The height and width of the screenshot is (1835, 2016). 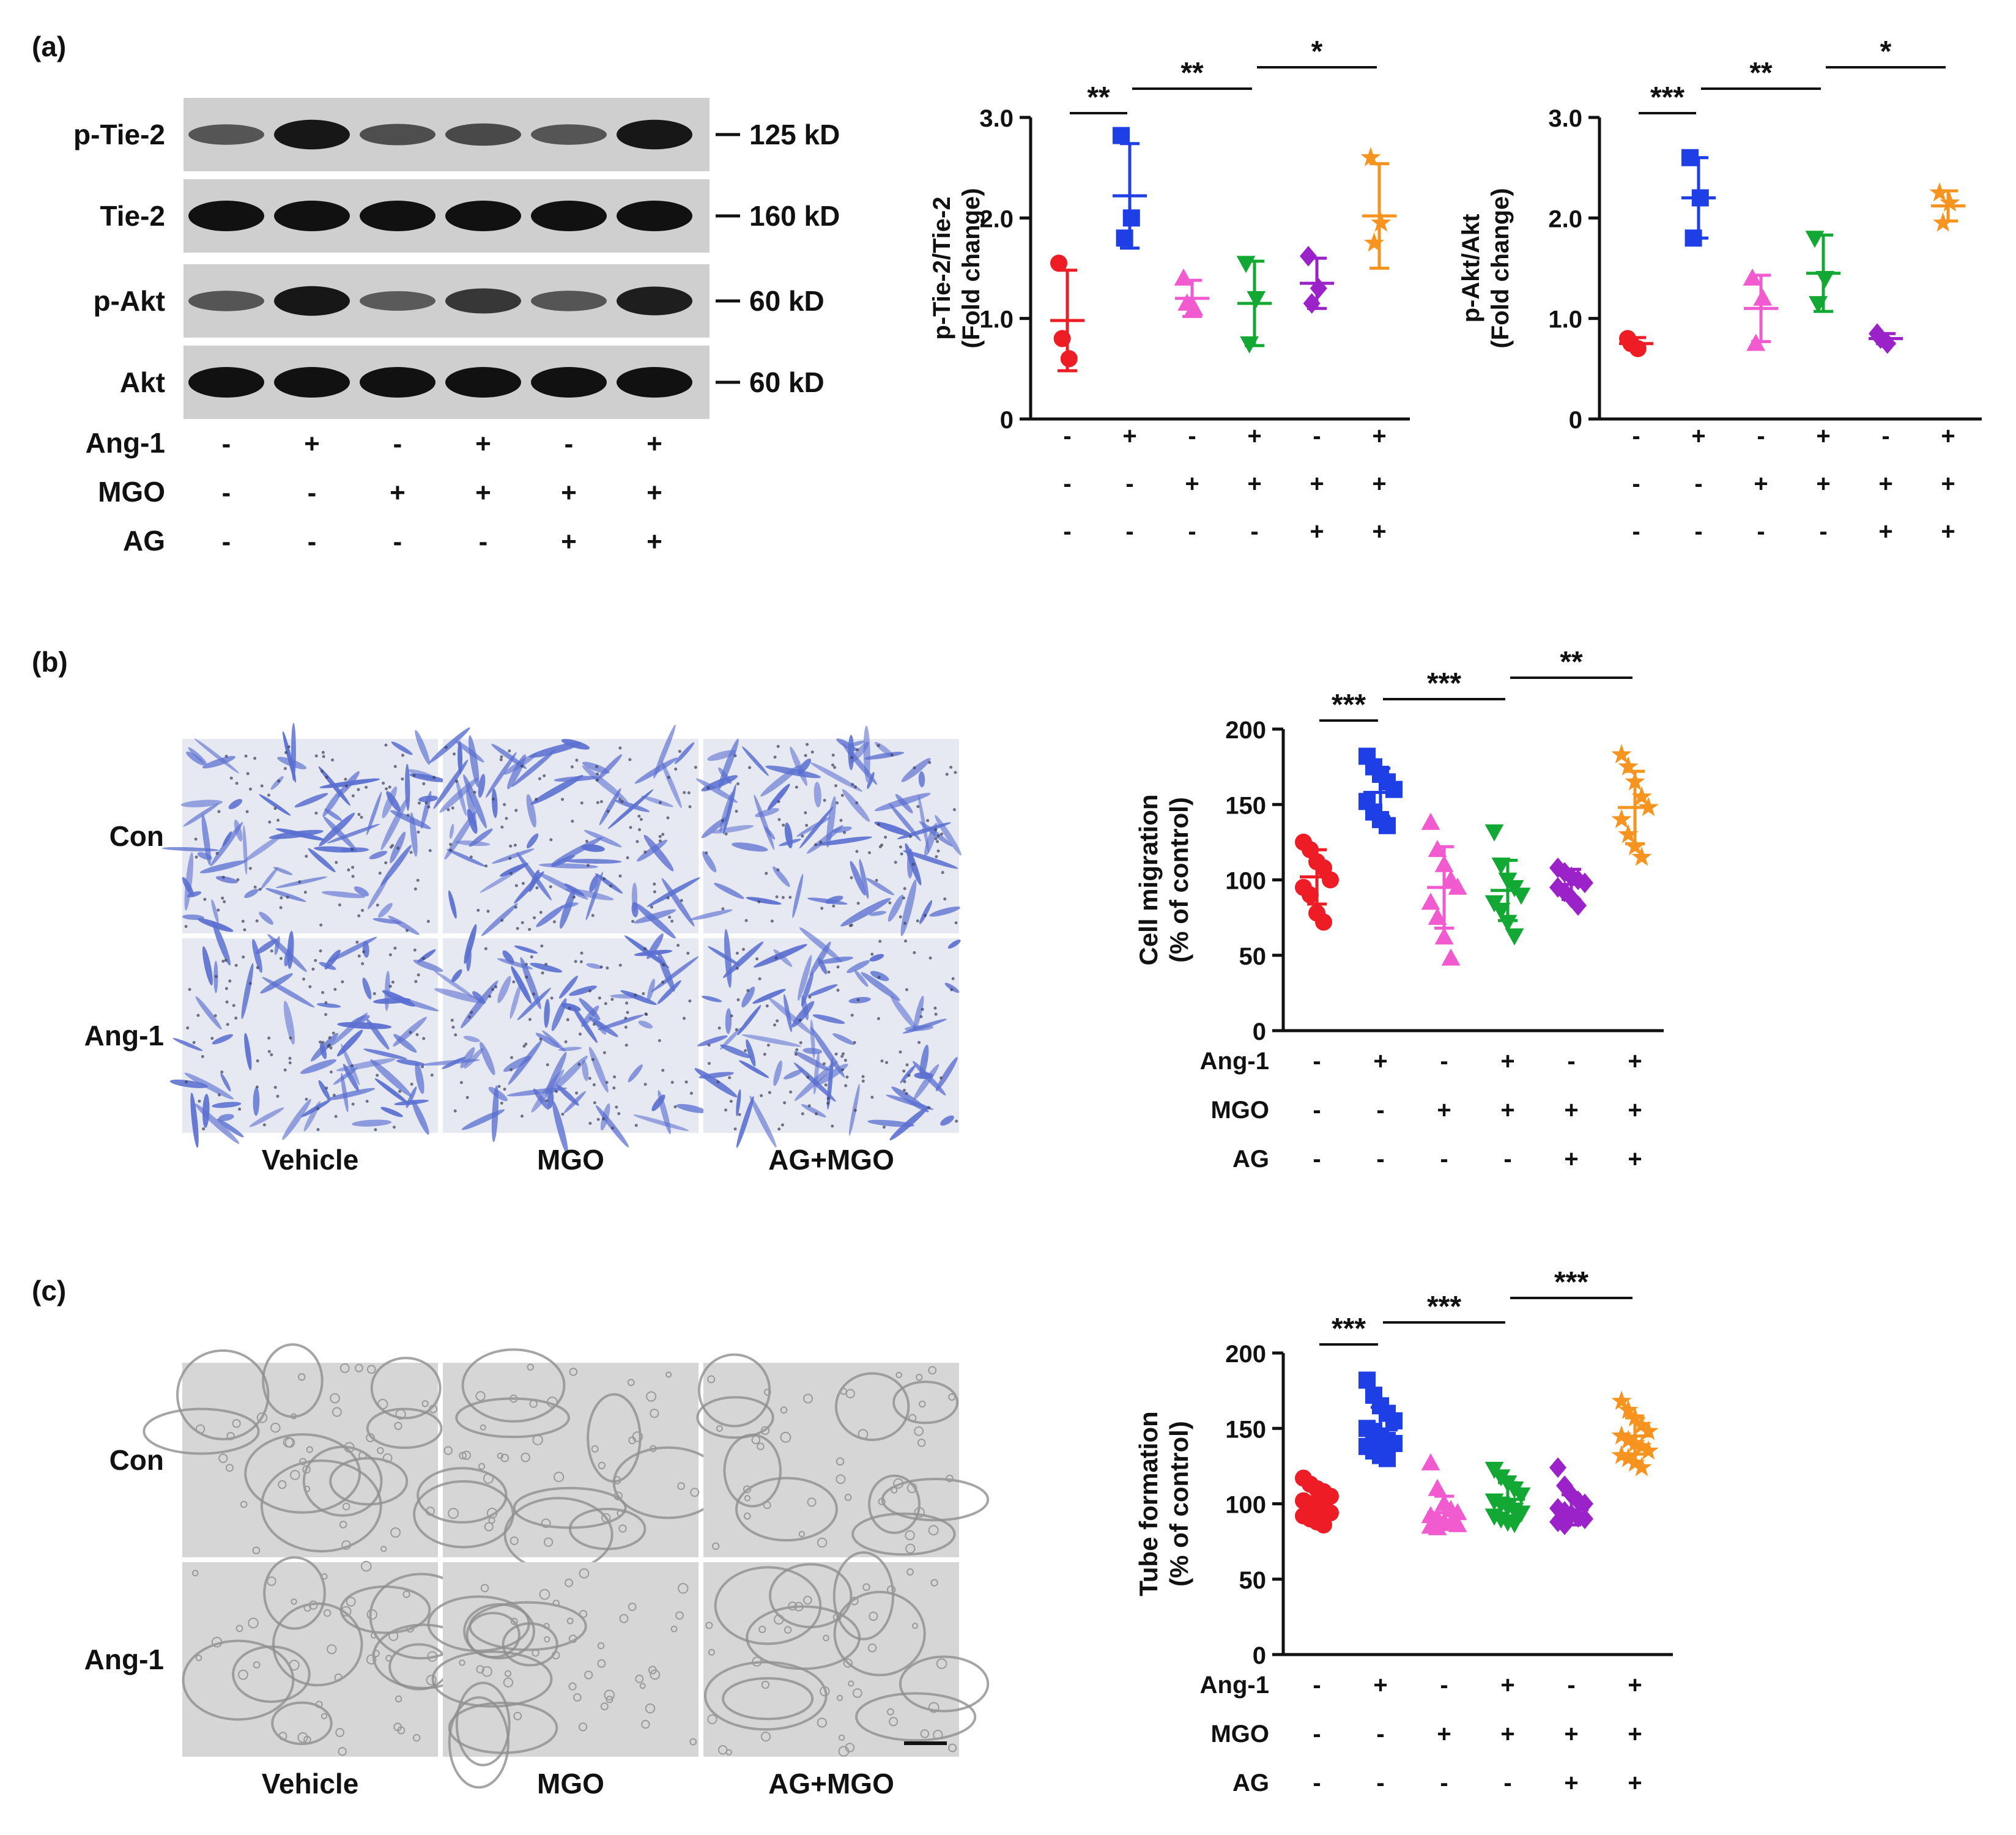 What do you see at coordinates (1148, 879) in the screenshot?
I see `y-axis-label: Cell migration` at bounding box center [1148, 879].